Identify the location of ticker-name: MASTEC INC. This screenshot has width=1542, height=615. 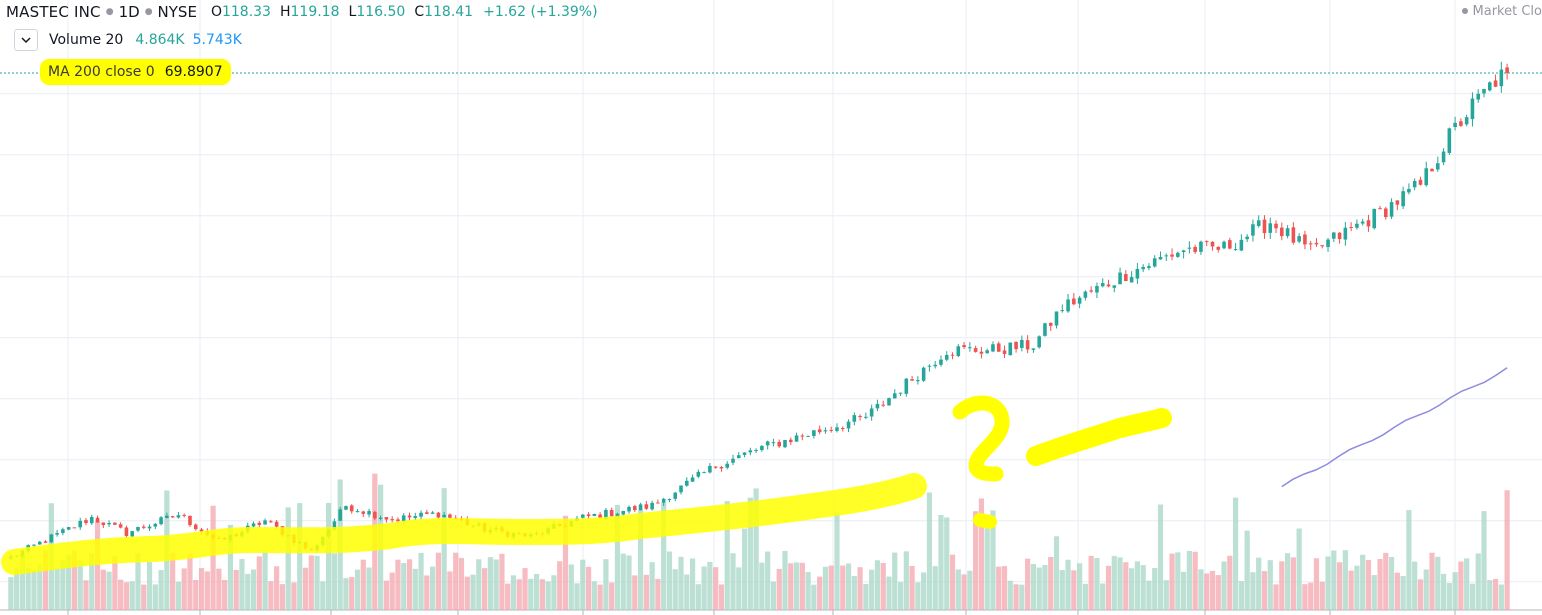
(53, 12).